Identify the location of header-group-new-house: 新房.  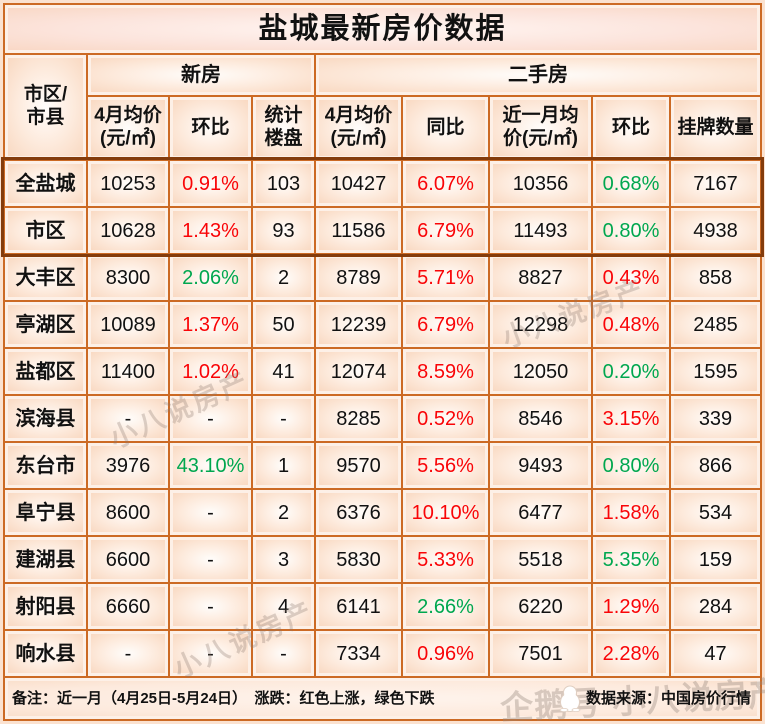
(201, 75).